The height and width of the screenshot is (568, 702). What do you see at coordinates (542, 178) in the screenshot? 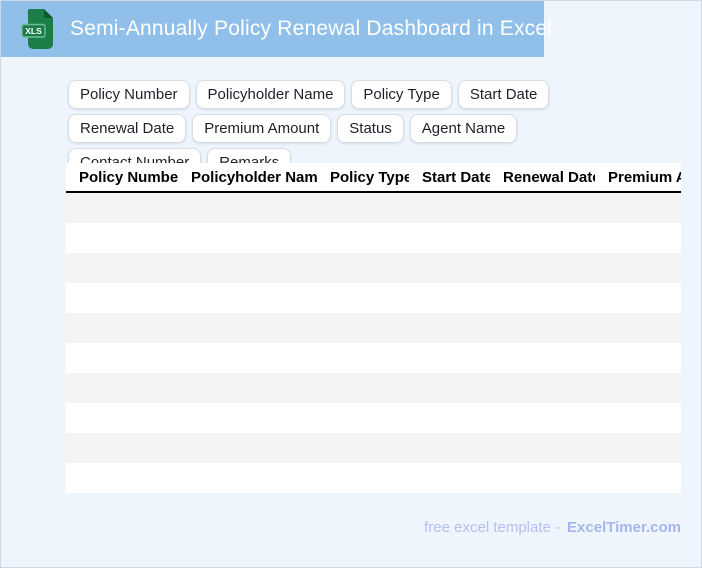
I see `column-header-renewal-date: Renewal Date` at bounding box center [542, 178].